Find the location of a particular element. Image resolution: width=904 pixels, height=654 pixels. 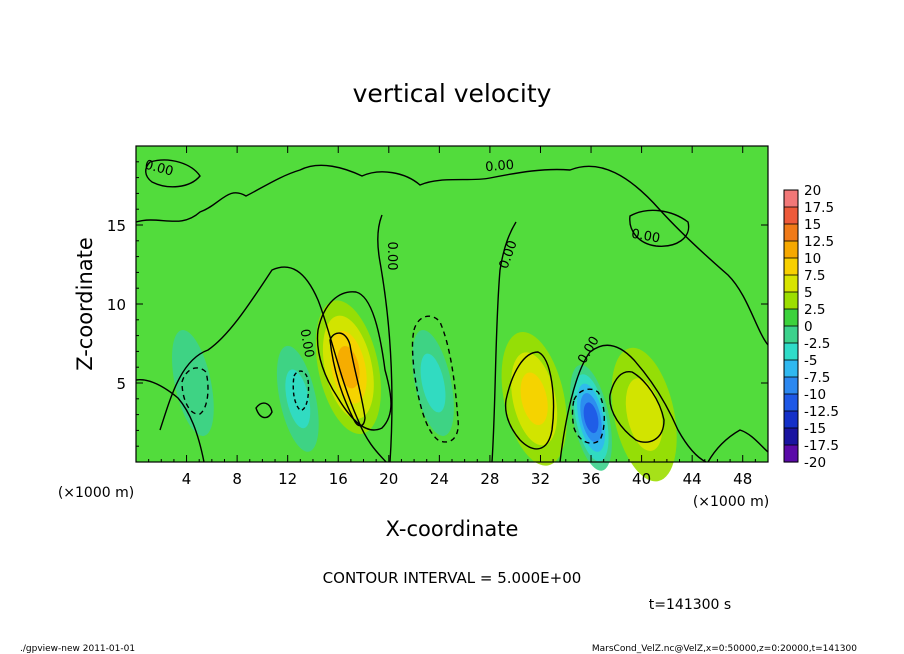

contour-w5-mid is located at coordinates (529, 400).